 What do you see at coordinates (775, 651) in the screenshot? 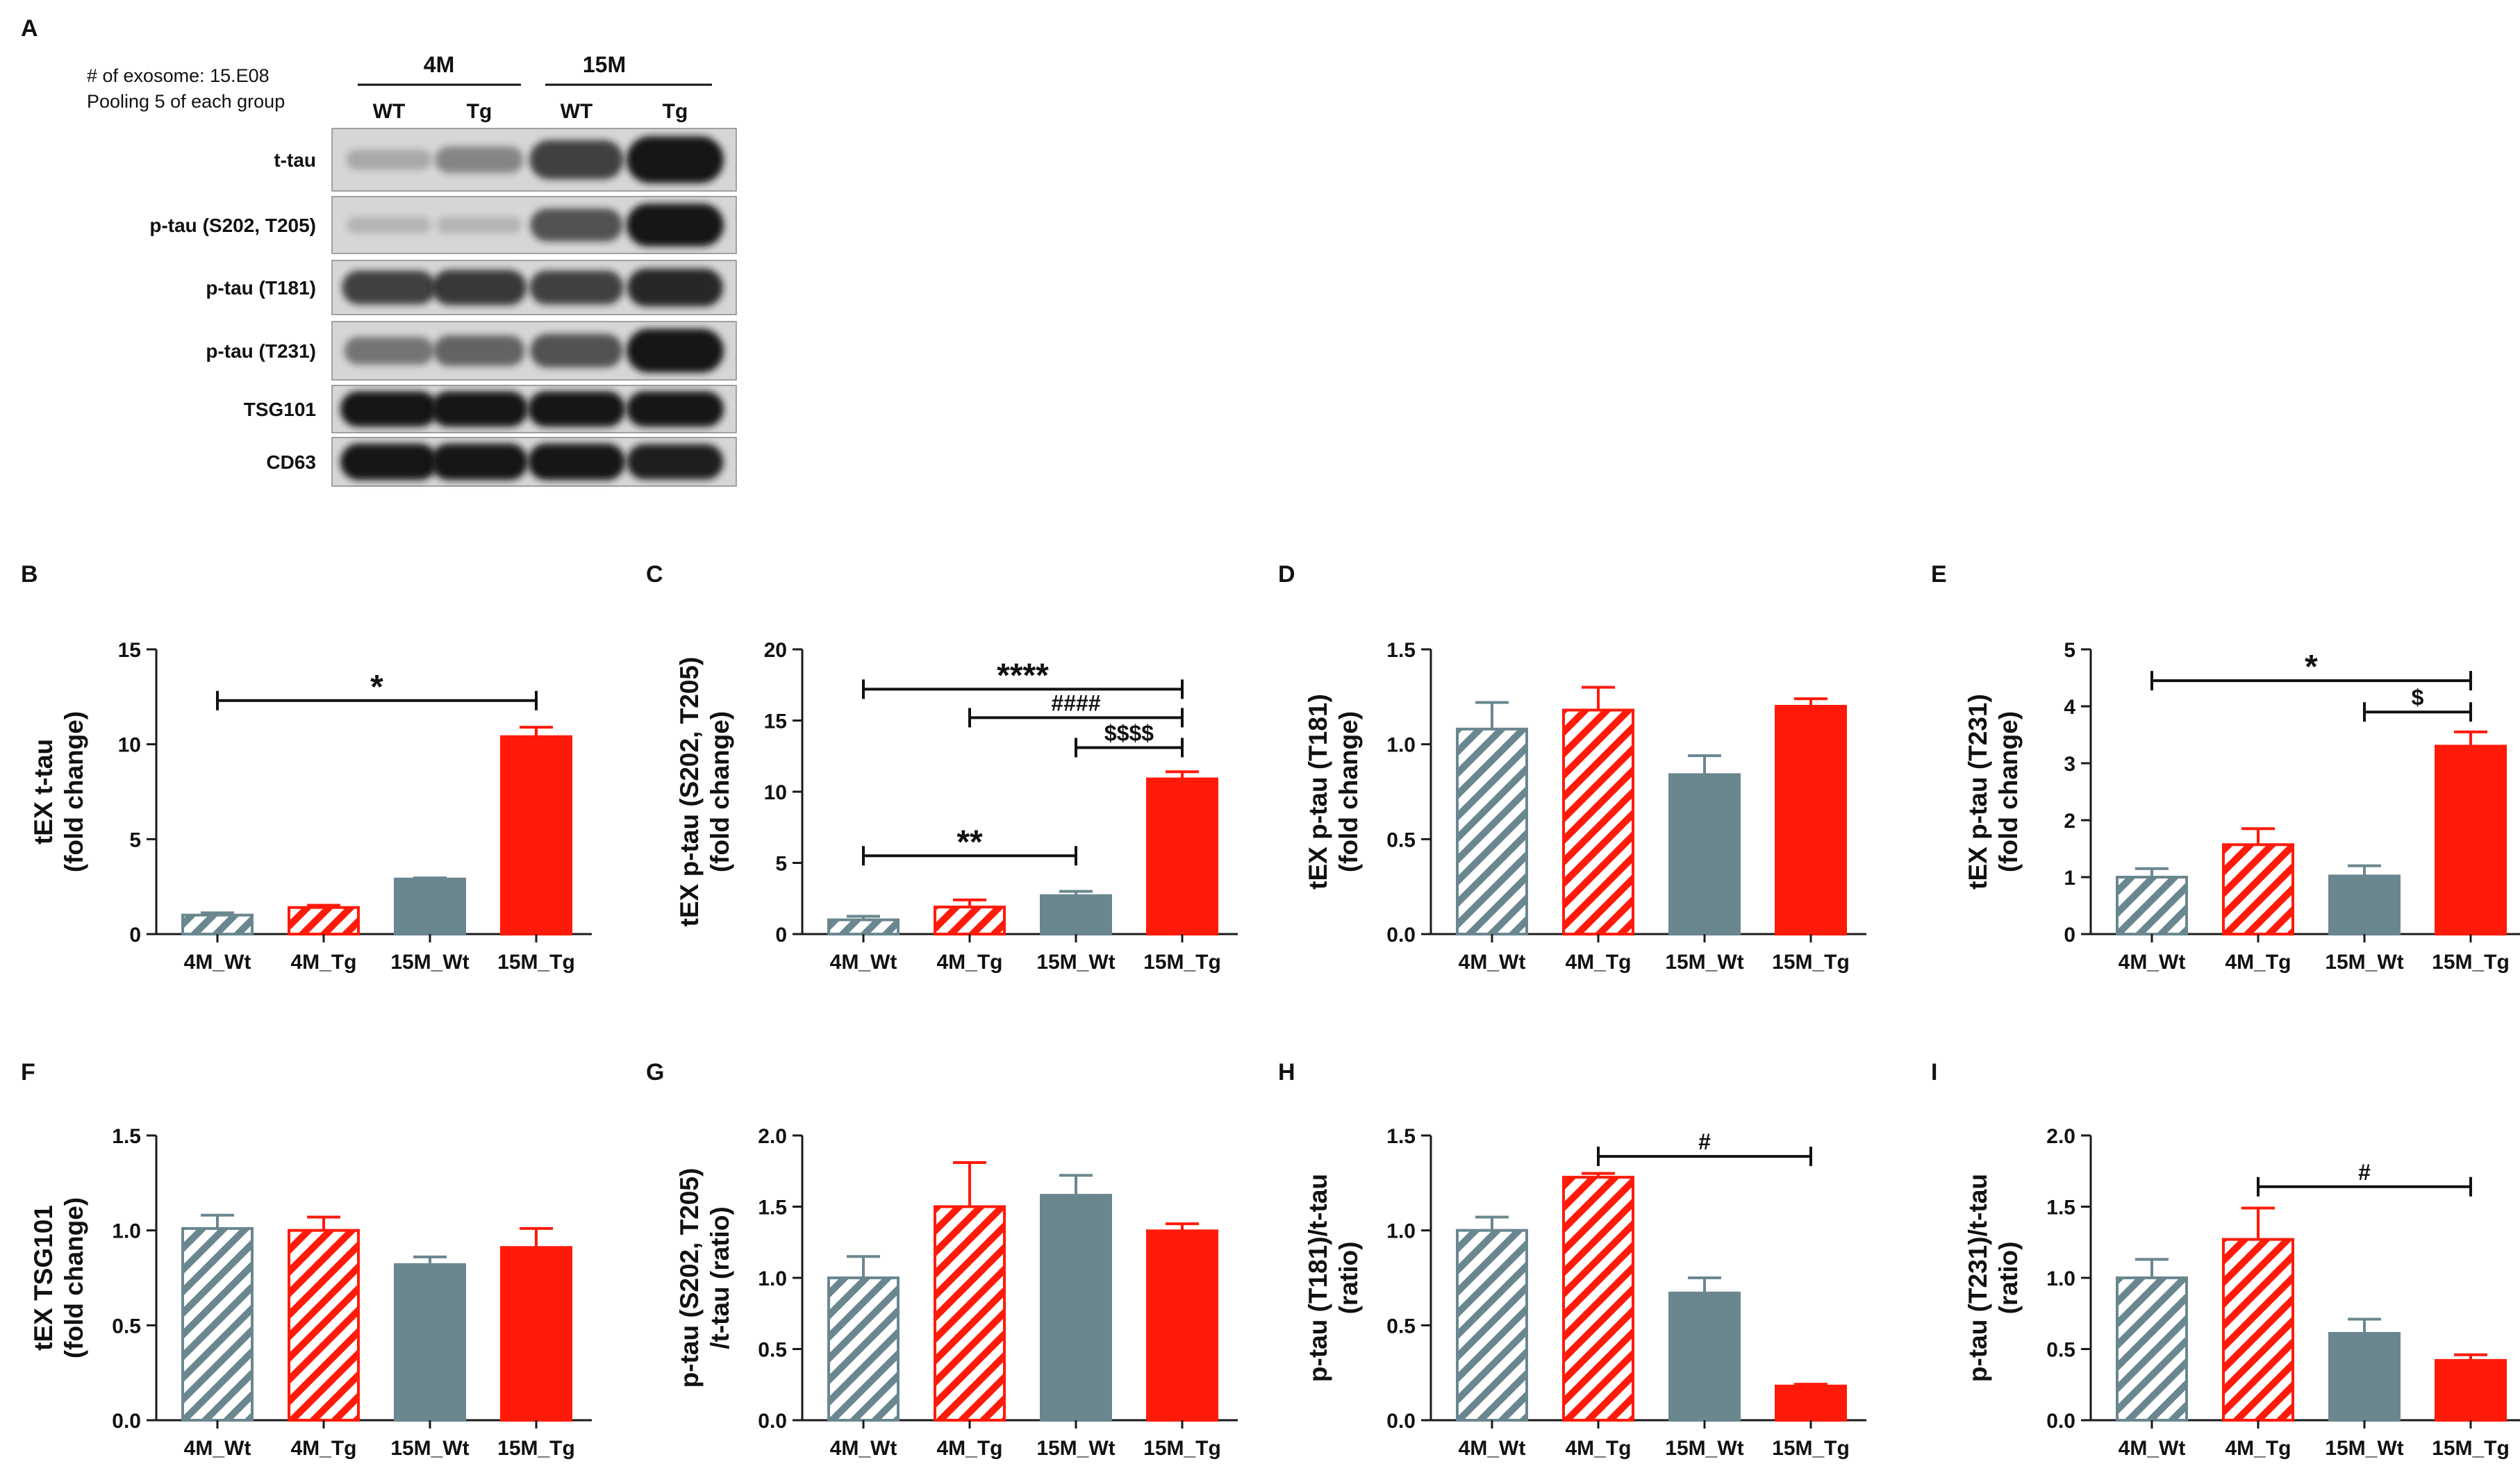
I see `y-tick-label: 20` at bounding box center [775, 651].